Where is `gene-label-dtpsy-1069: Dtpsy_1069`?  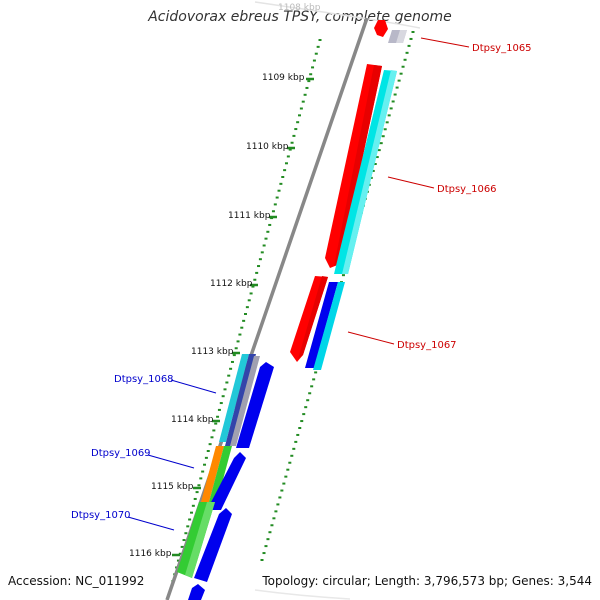 gene-label-dtpsy-1069: Dtpsy_1069 is located at coordinates (121, 453).